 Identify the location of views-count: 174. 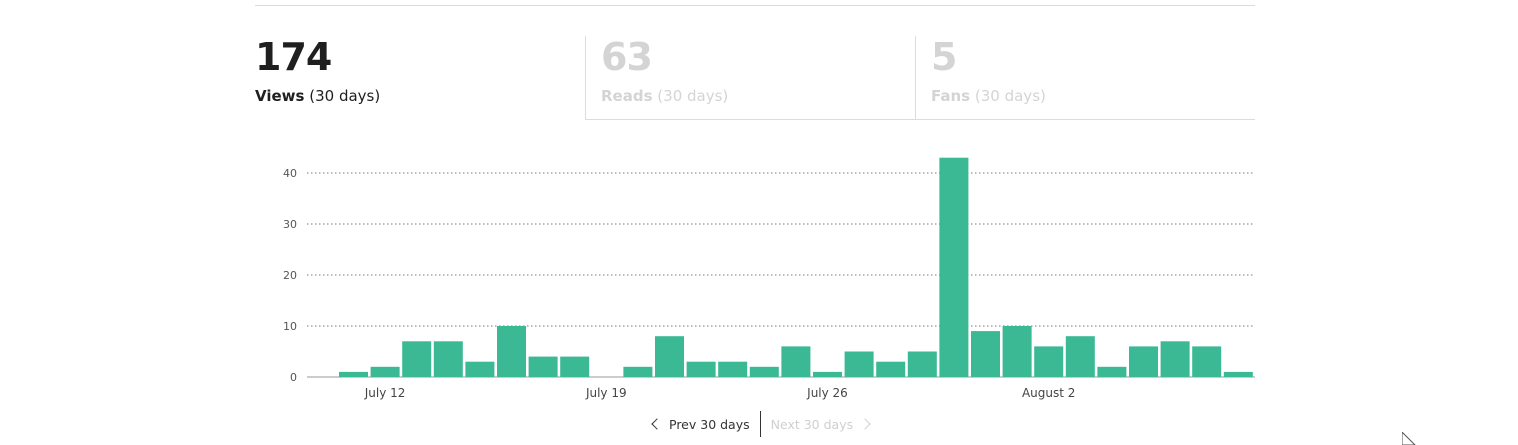
(293, 57).